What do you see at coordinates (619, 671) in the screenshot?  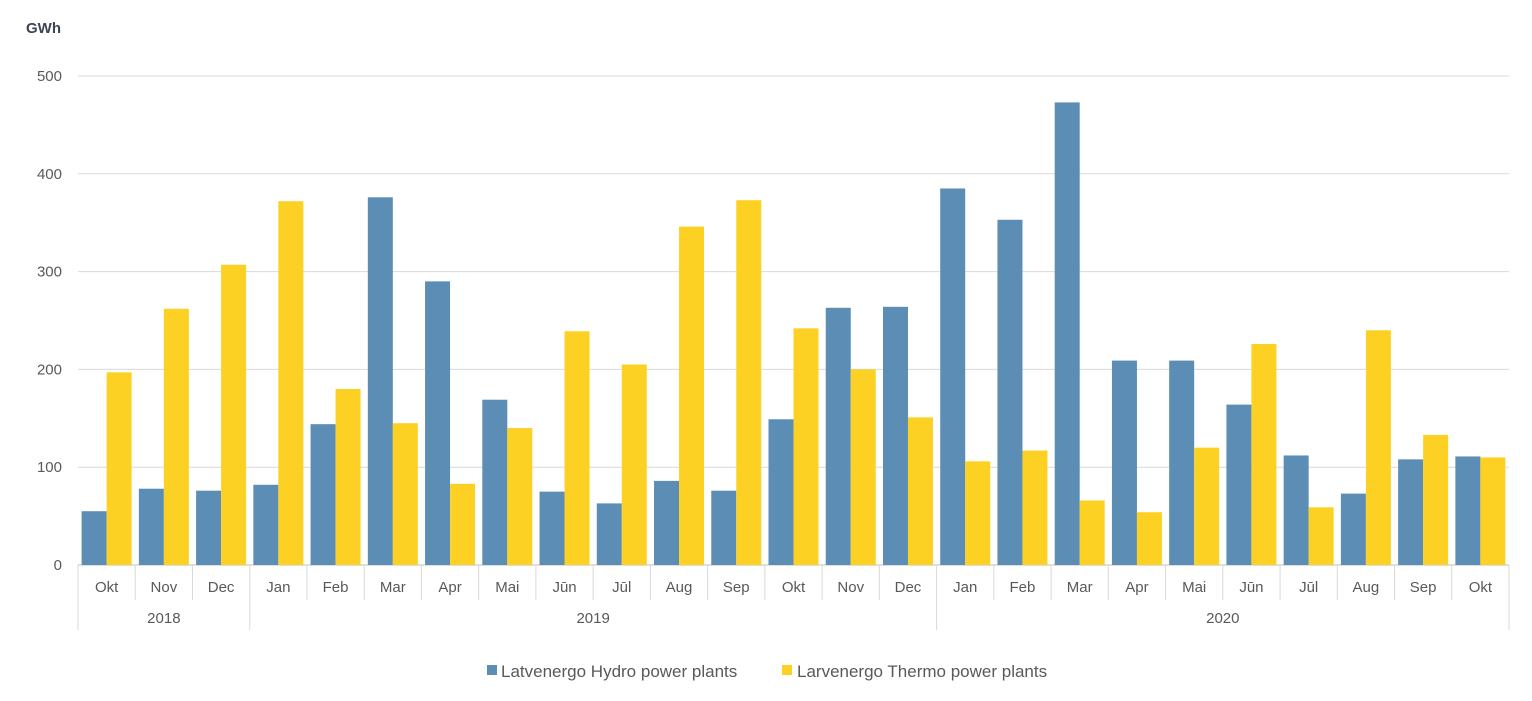 I see `legend-label: Latvenergo Hydro power plants` at bounding box center [619, 671].